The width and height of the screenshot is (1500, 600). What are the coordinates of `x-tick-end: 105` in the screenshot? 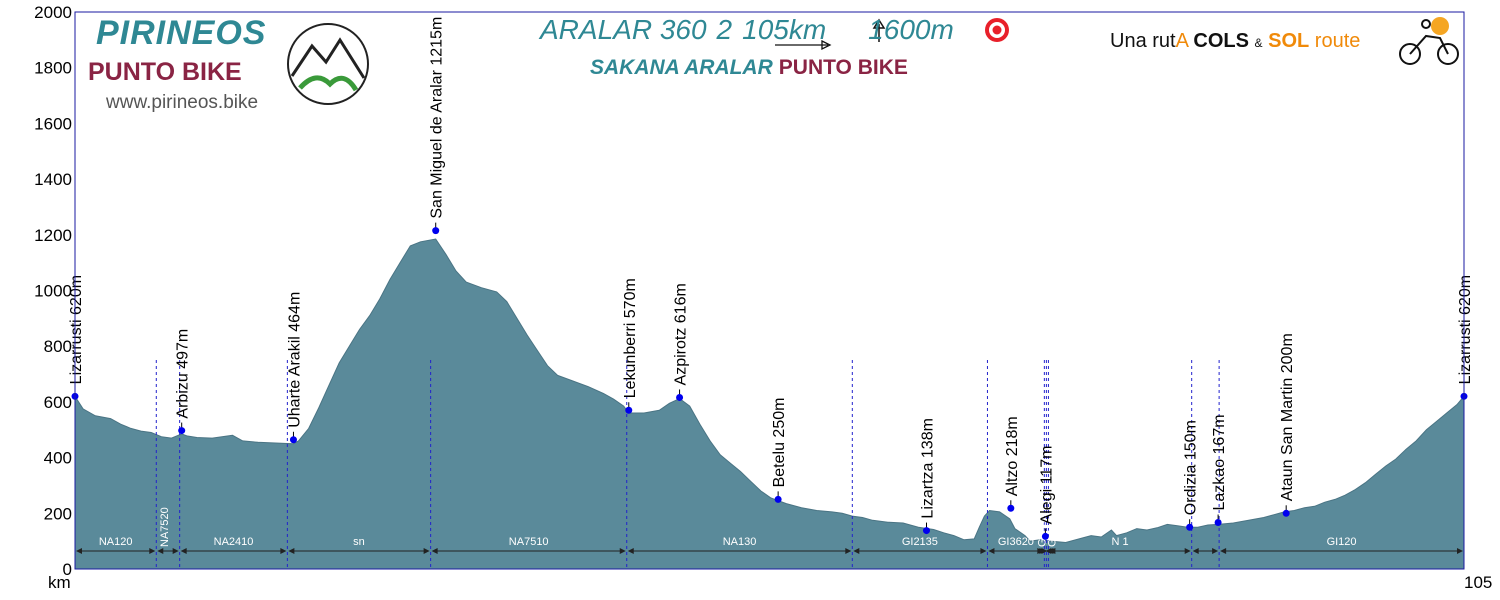 It's located at (1478, 582).